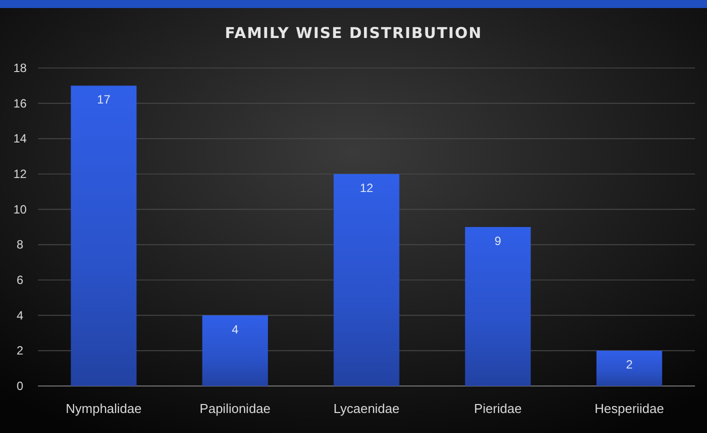  I want to click on x-tick-label: Papilionidae, so click(235, 408).